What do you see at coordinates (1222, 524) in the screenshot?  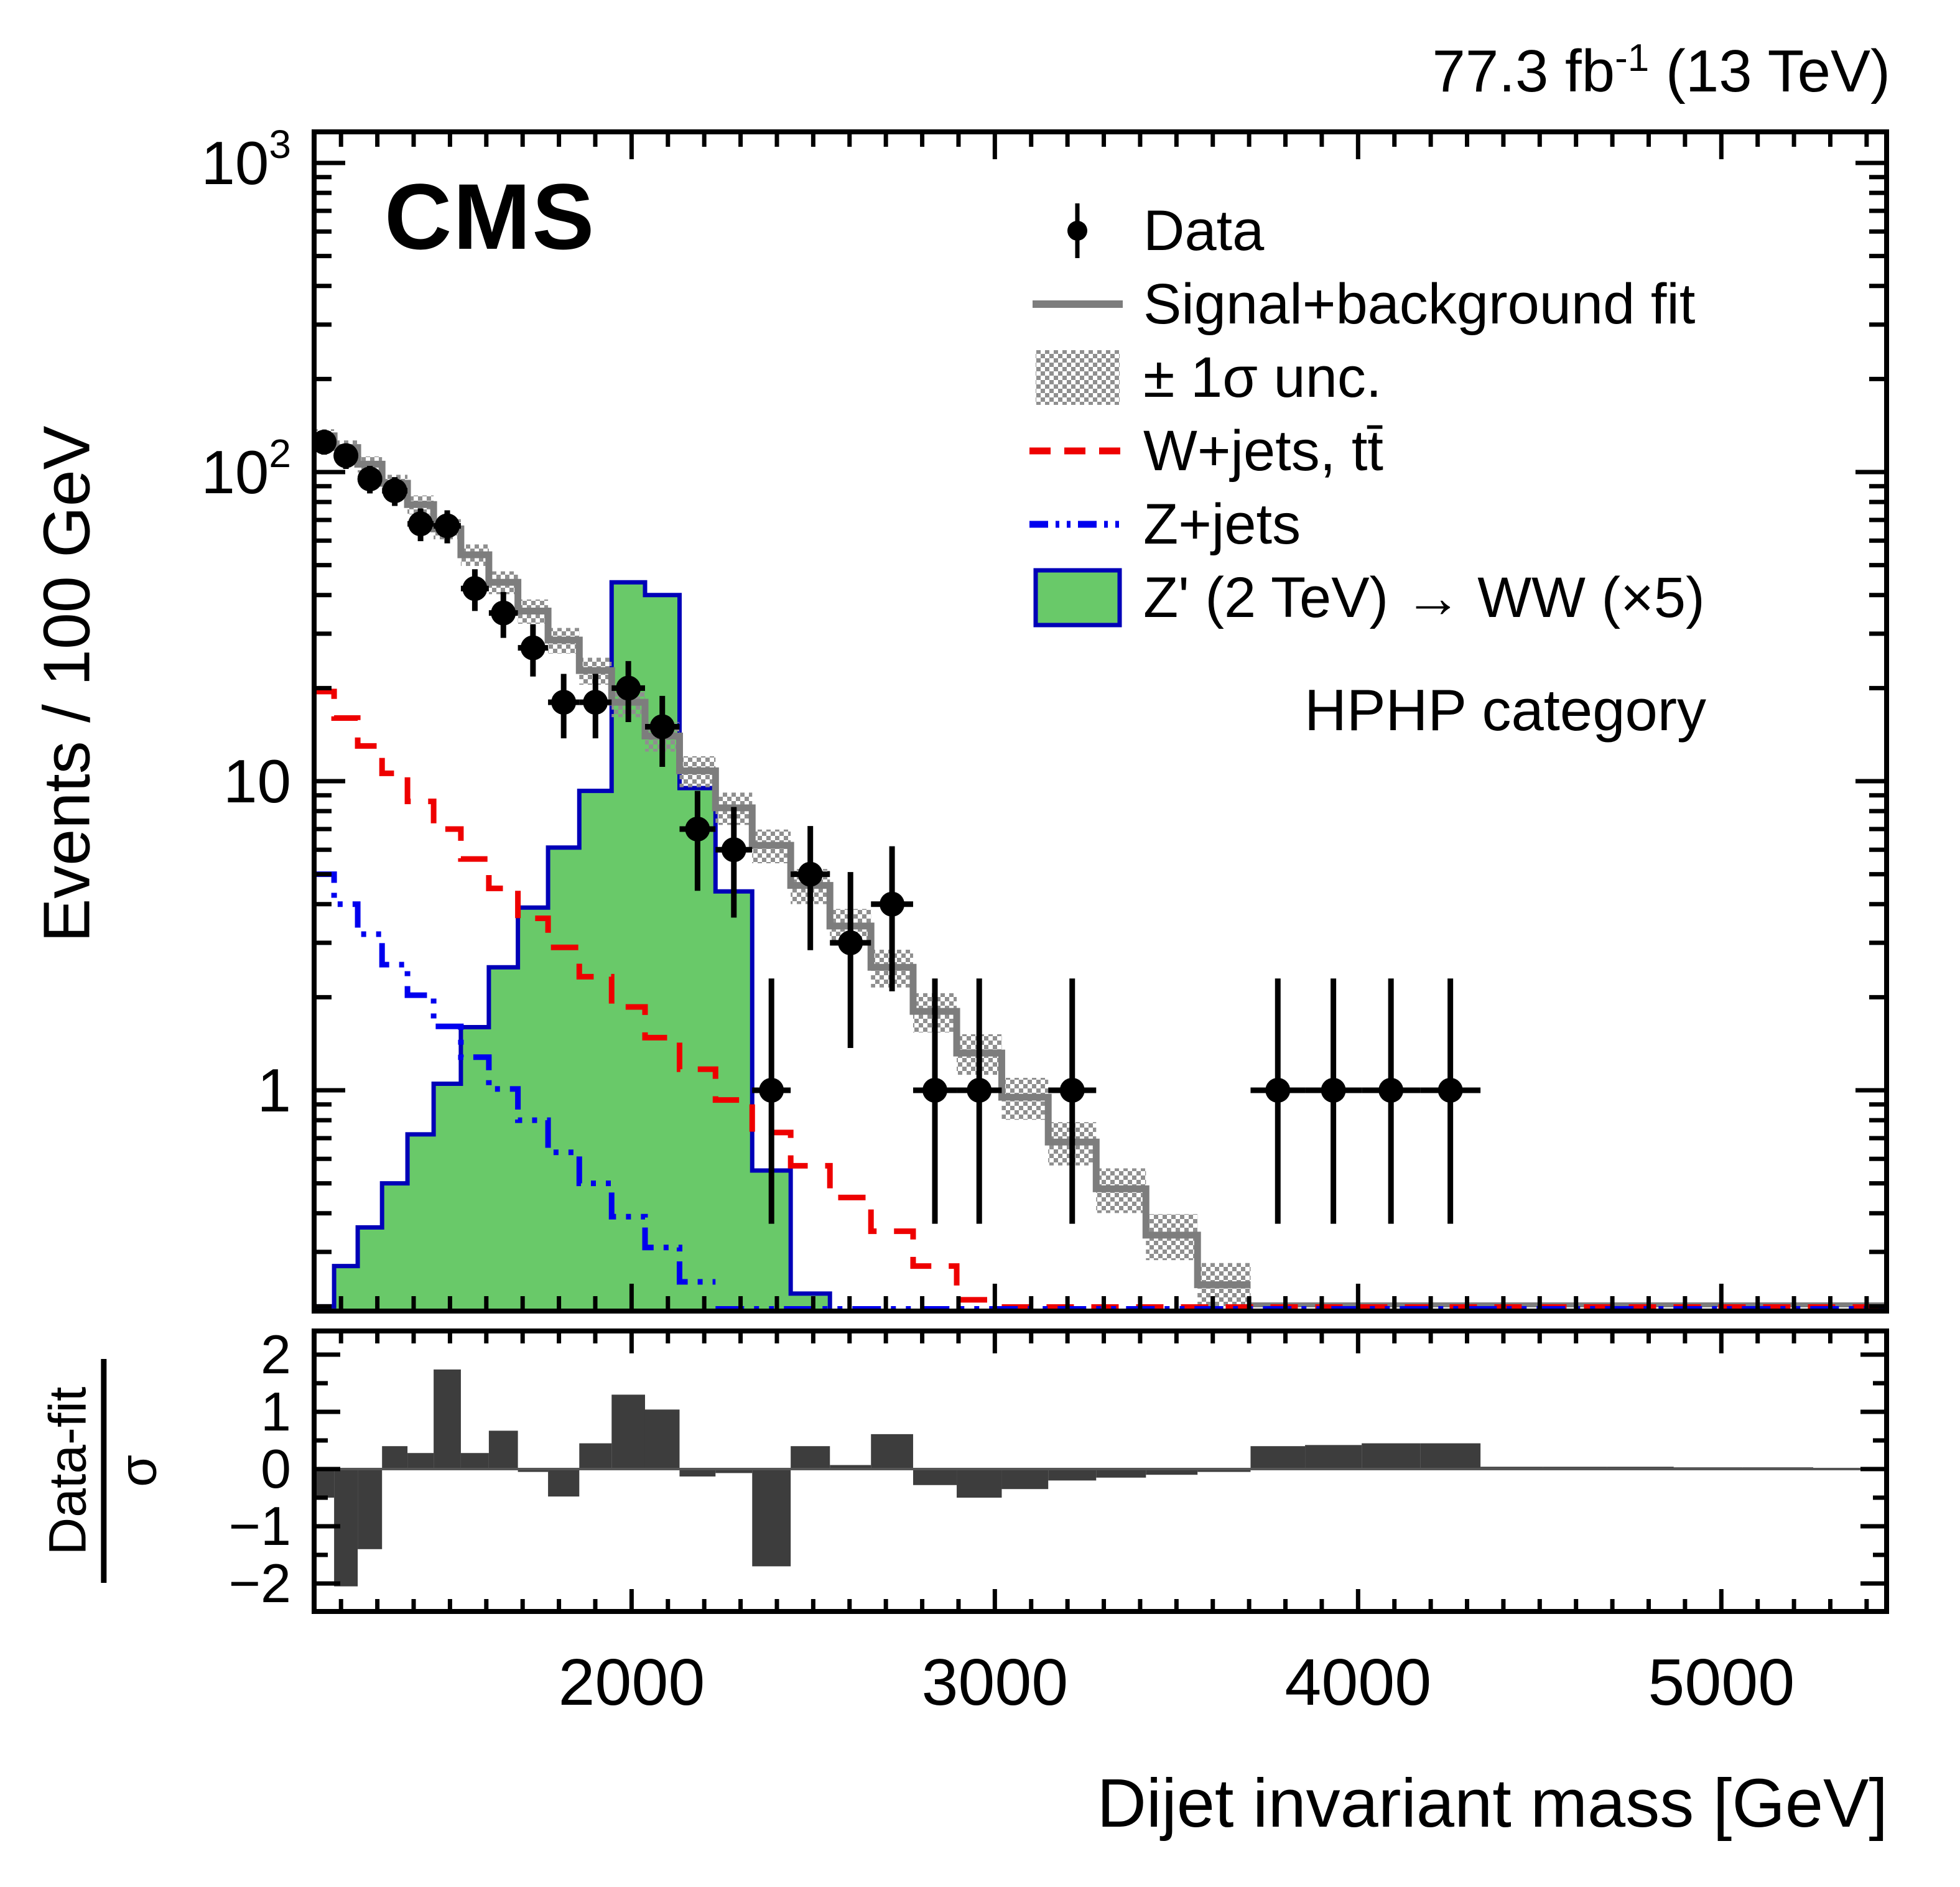 I see `legend-item-label: Z+jets` at bounding box center [1222, 524].